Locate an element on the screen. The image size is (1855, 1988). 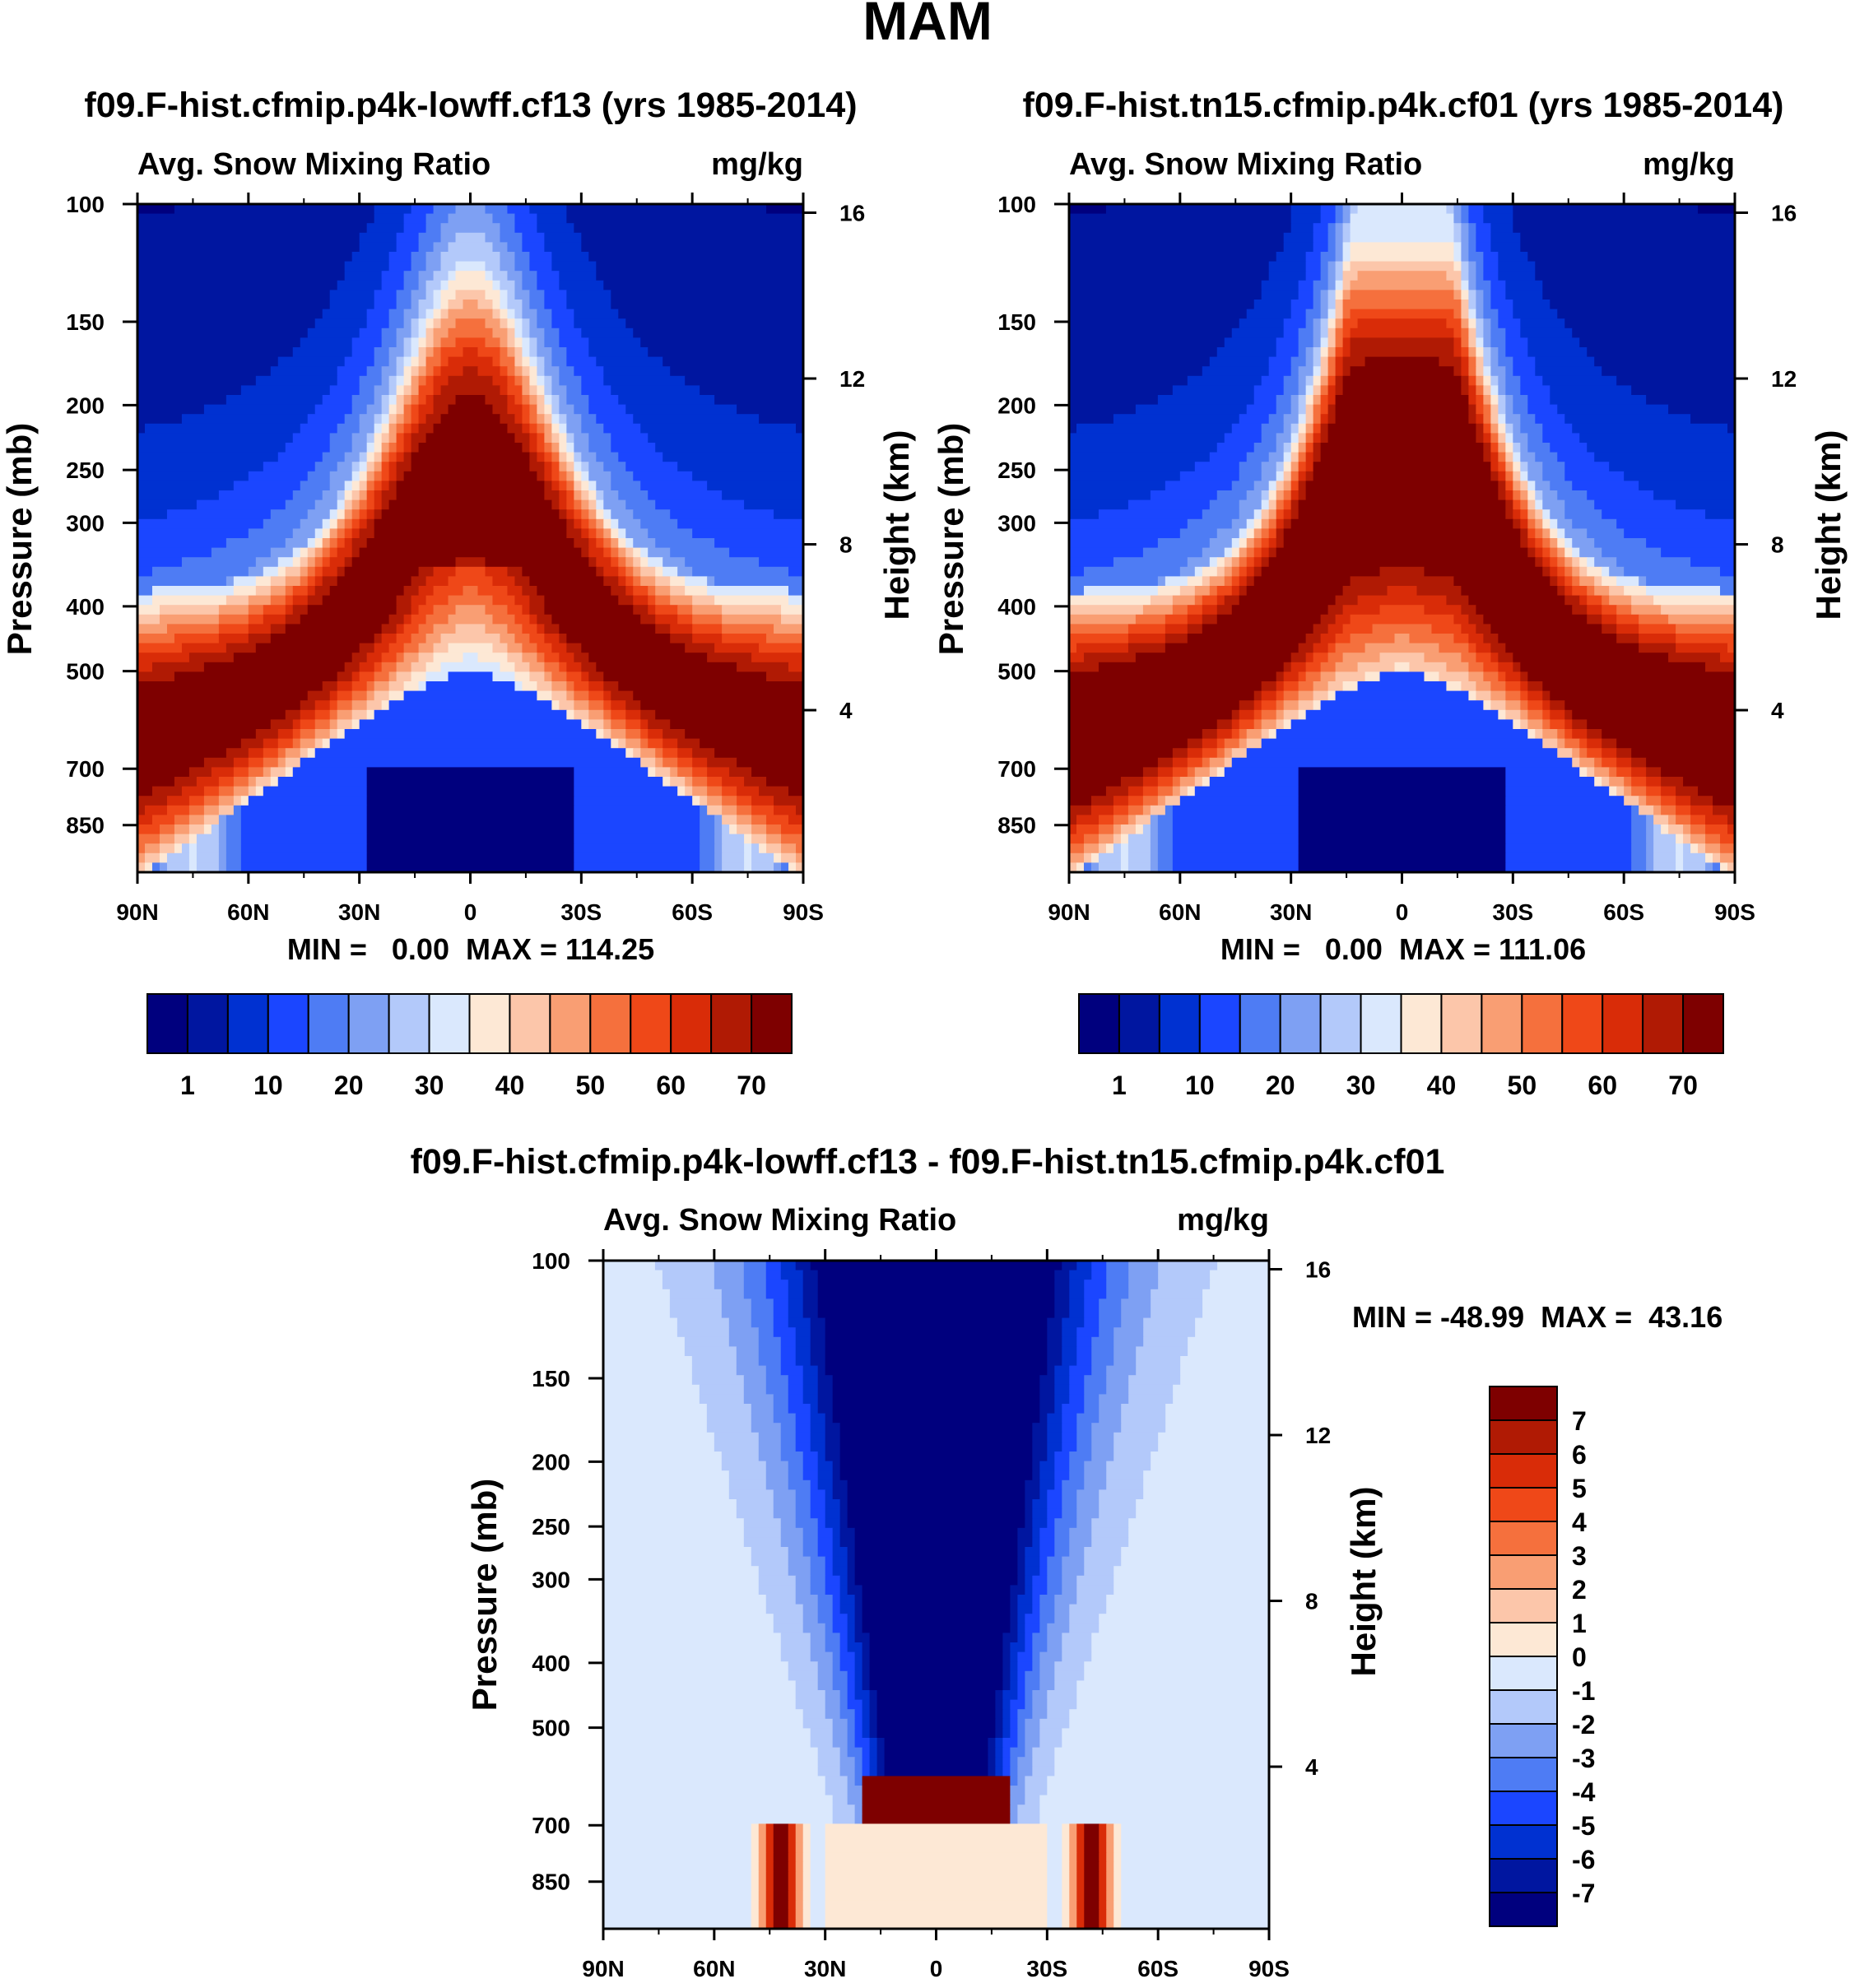
y2-tick-label: 4 is located at coordinates (846, 710).